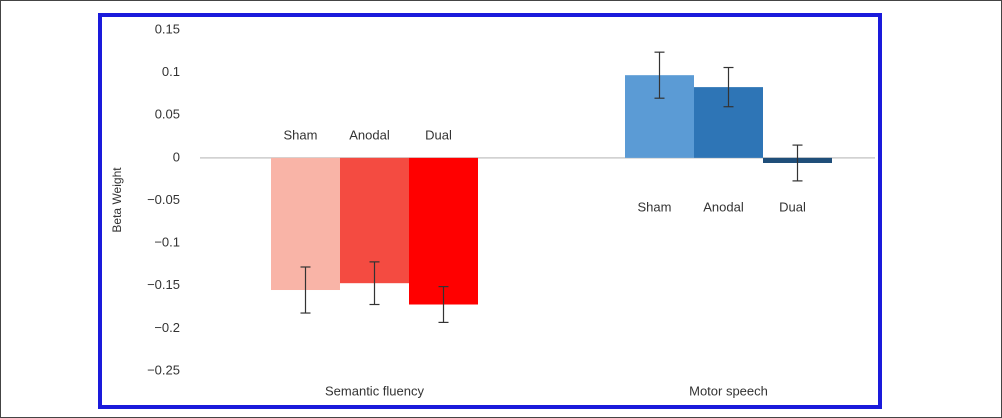  What do you see at coordinates (163, 199) in the screenshot?
I see `y-tick-label: −0.05` at bounding box center [163, 199].